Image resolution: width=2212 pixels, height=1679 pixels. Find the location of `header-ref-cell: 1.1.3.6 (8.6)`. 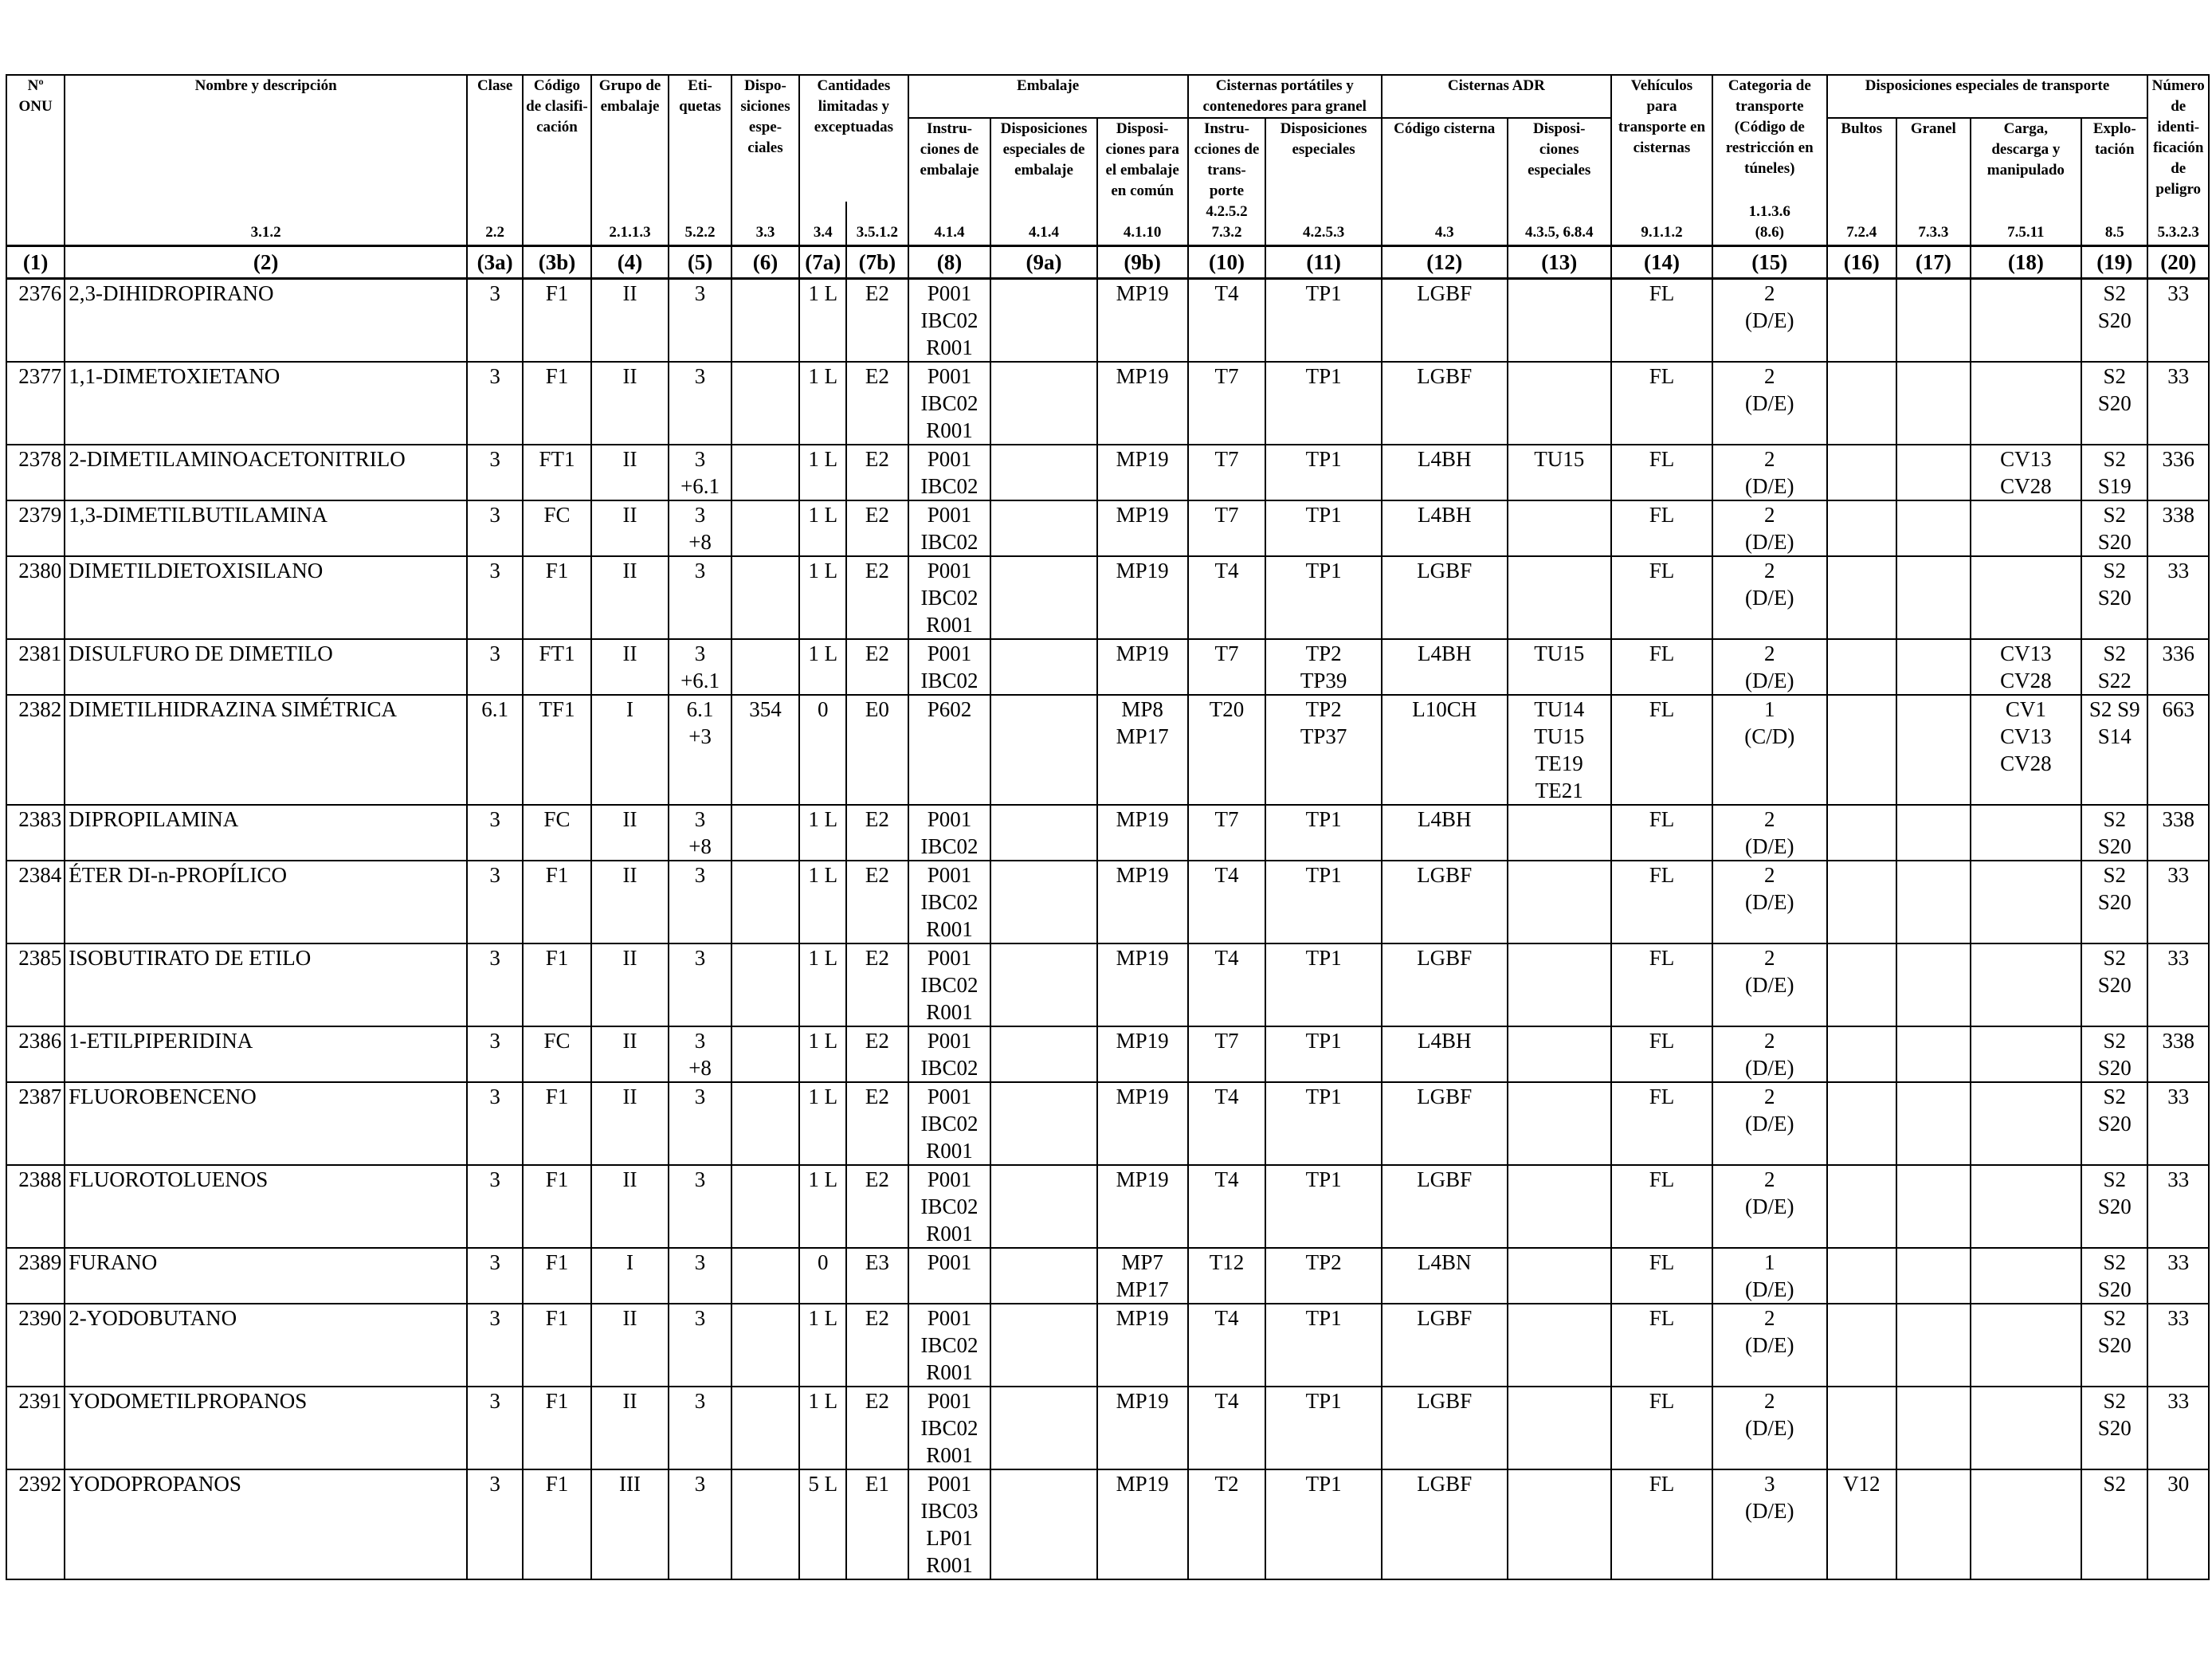

header-ref-cell: 1.1.3.6 (8.6) is located at coordinates (1770, 224).